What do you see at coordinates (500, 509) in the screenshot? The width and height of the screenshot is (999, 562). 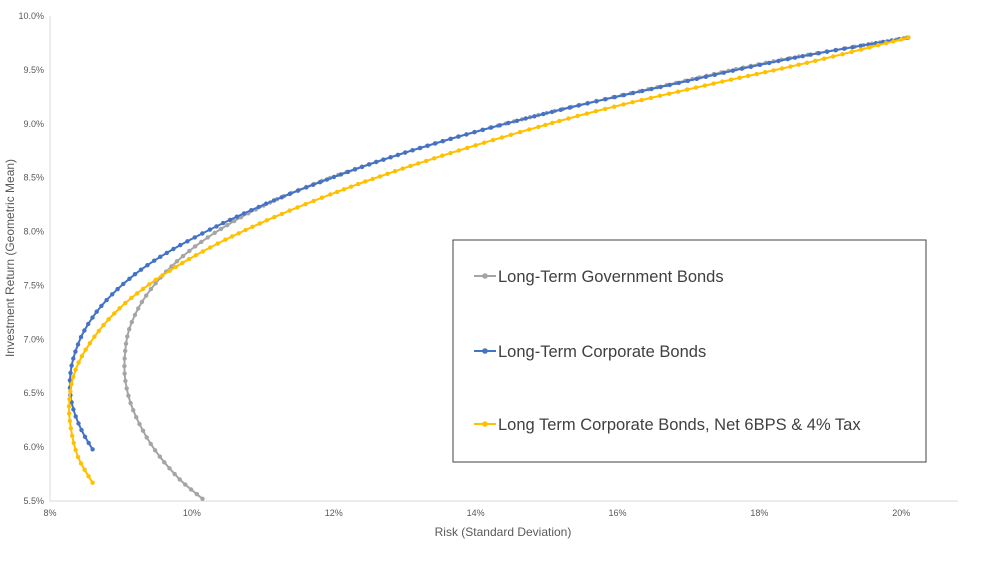 I see `x-axis: 8% 10% 12% 14% 16% 18% 20%` at bounding box center [500, 509].